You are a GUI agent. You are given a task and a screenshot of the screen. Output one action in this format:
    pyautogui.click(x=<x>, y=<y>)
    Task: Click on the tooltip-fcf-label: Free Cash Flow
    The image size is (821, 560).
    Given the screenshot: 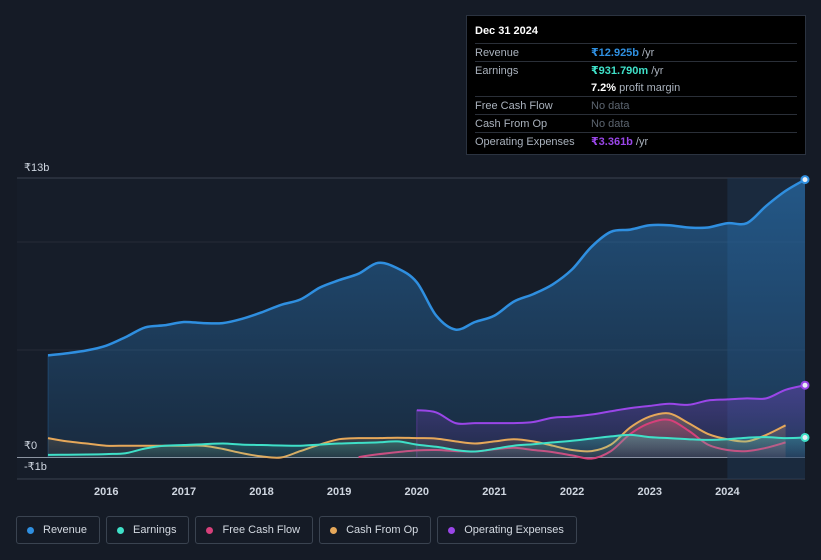 What is the action you would take?
    pyautogui.click(x=514, y=105)
    